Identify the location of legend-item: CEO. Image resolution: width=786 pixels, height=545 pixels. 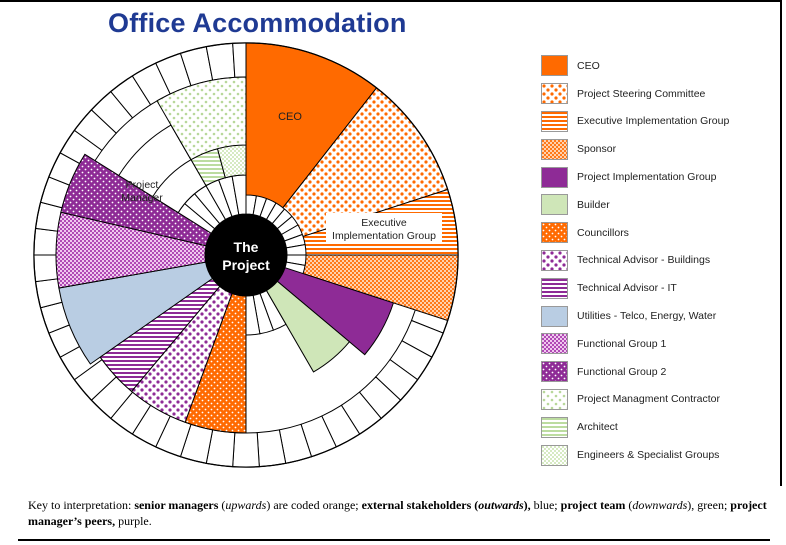
(646, 66).